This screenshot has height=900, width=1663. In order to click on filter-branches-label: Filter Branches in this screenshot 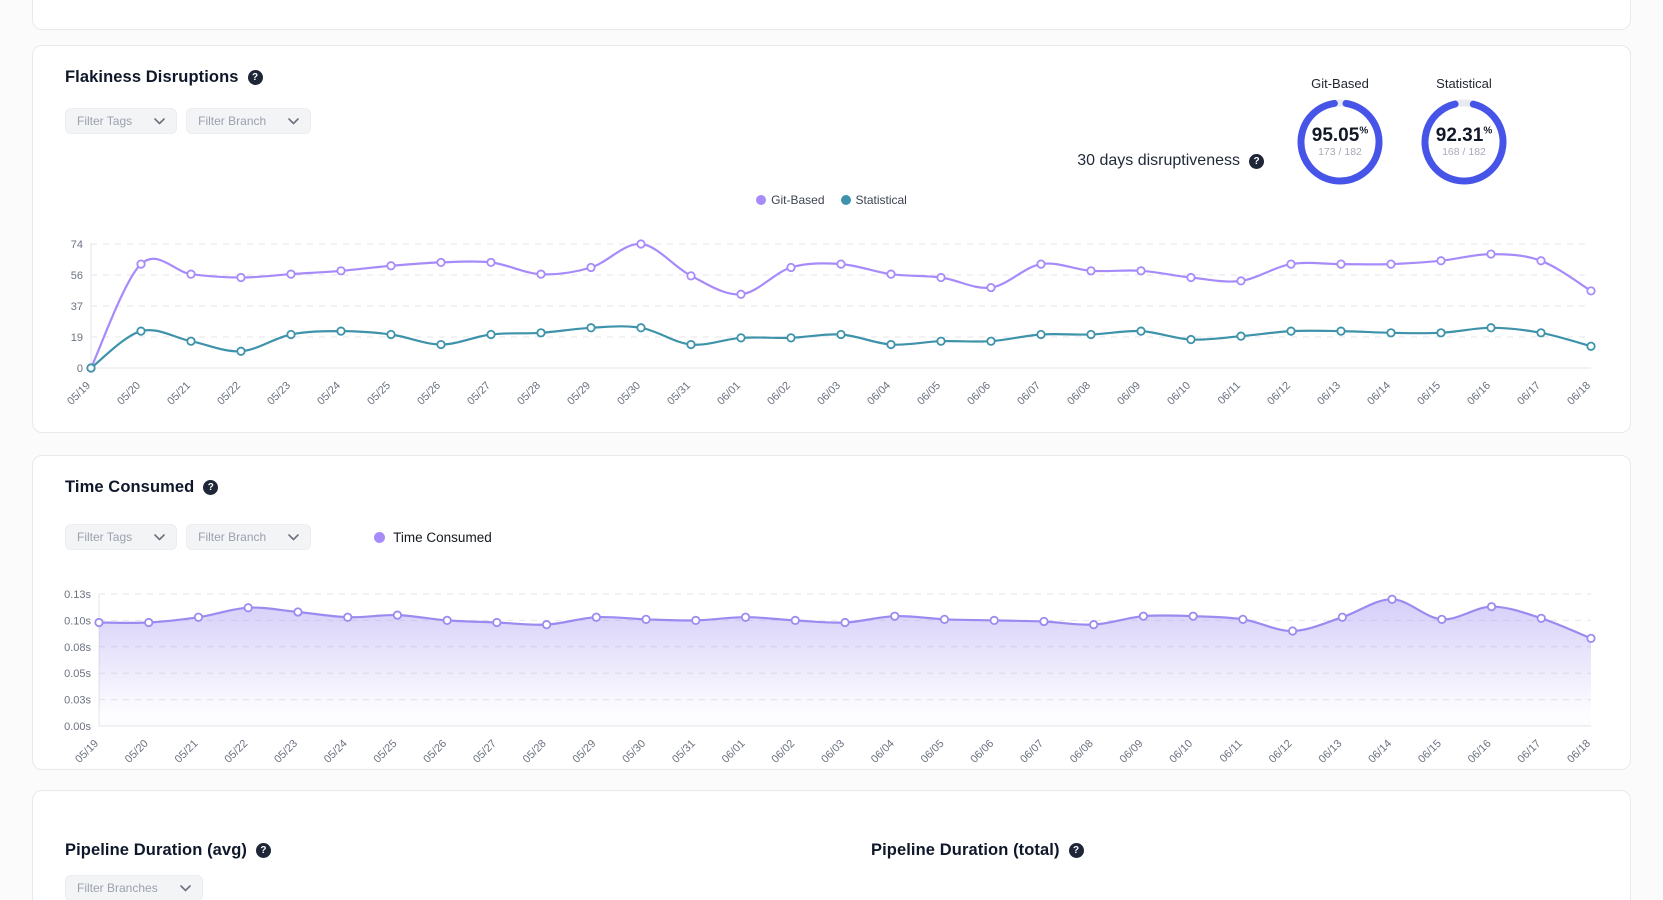, I will do `click(117, 888)`.